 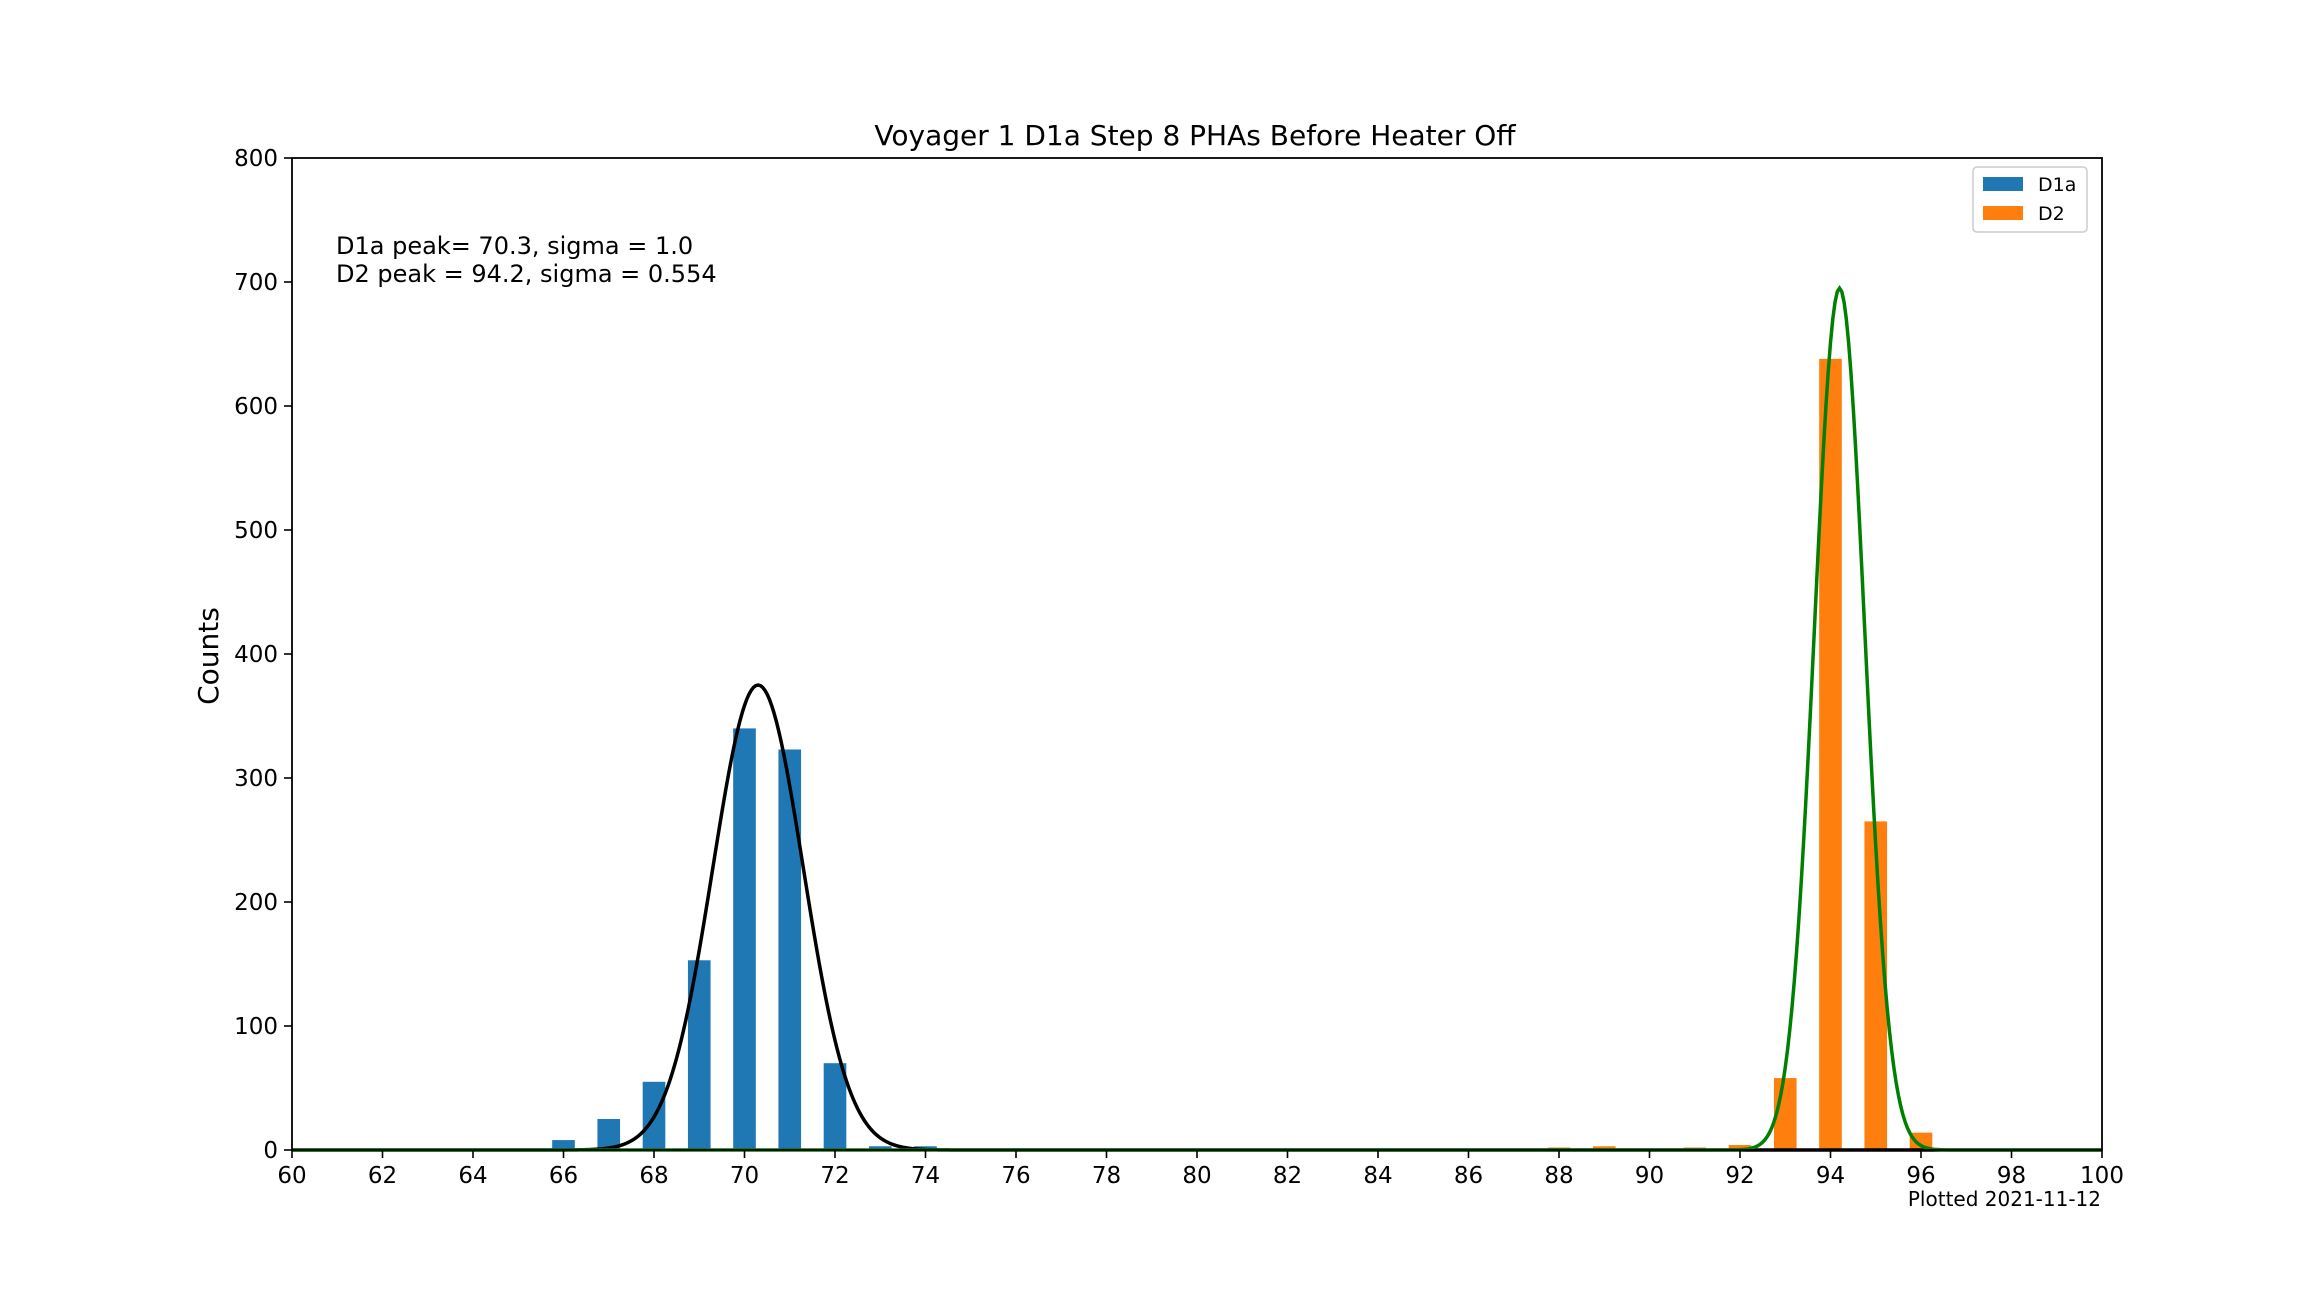 What do you see at coordinates (2057, 185) in the screenshot?
I see `legend-label-d1a: D1a` at bounding box center [2057, 185].